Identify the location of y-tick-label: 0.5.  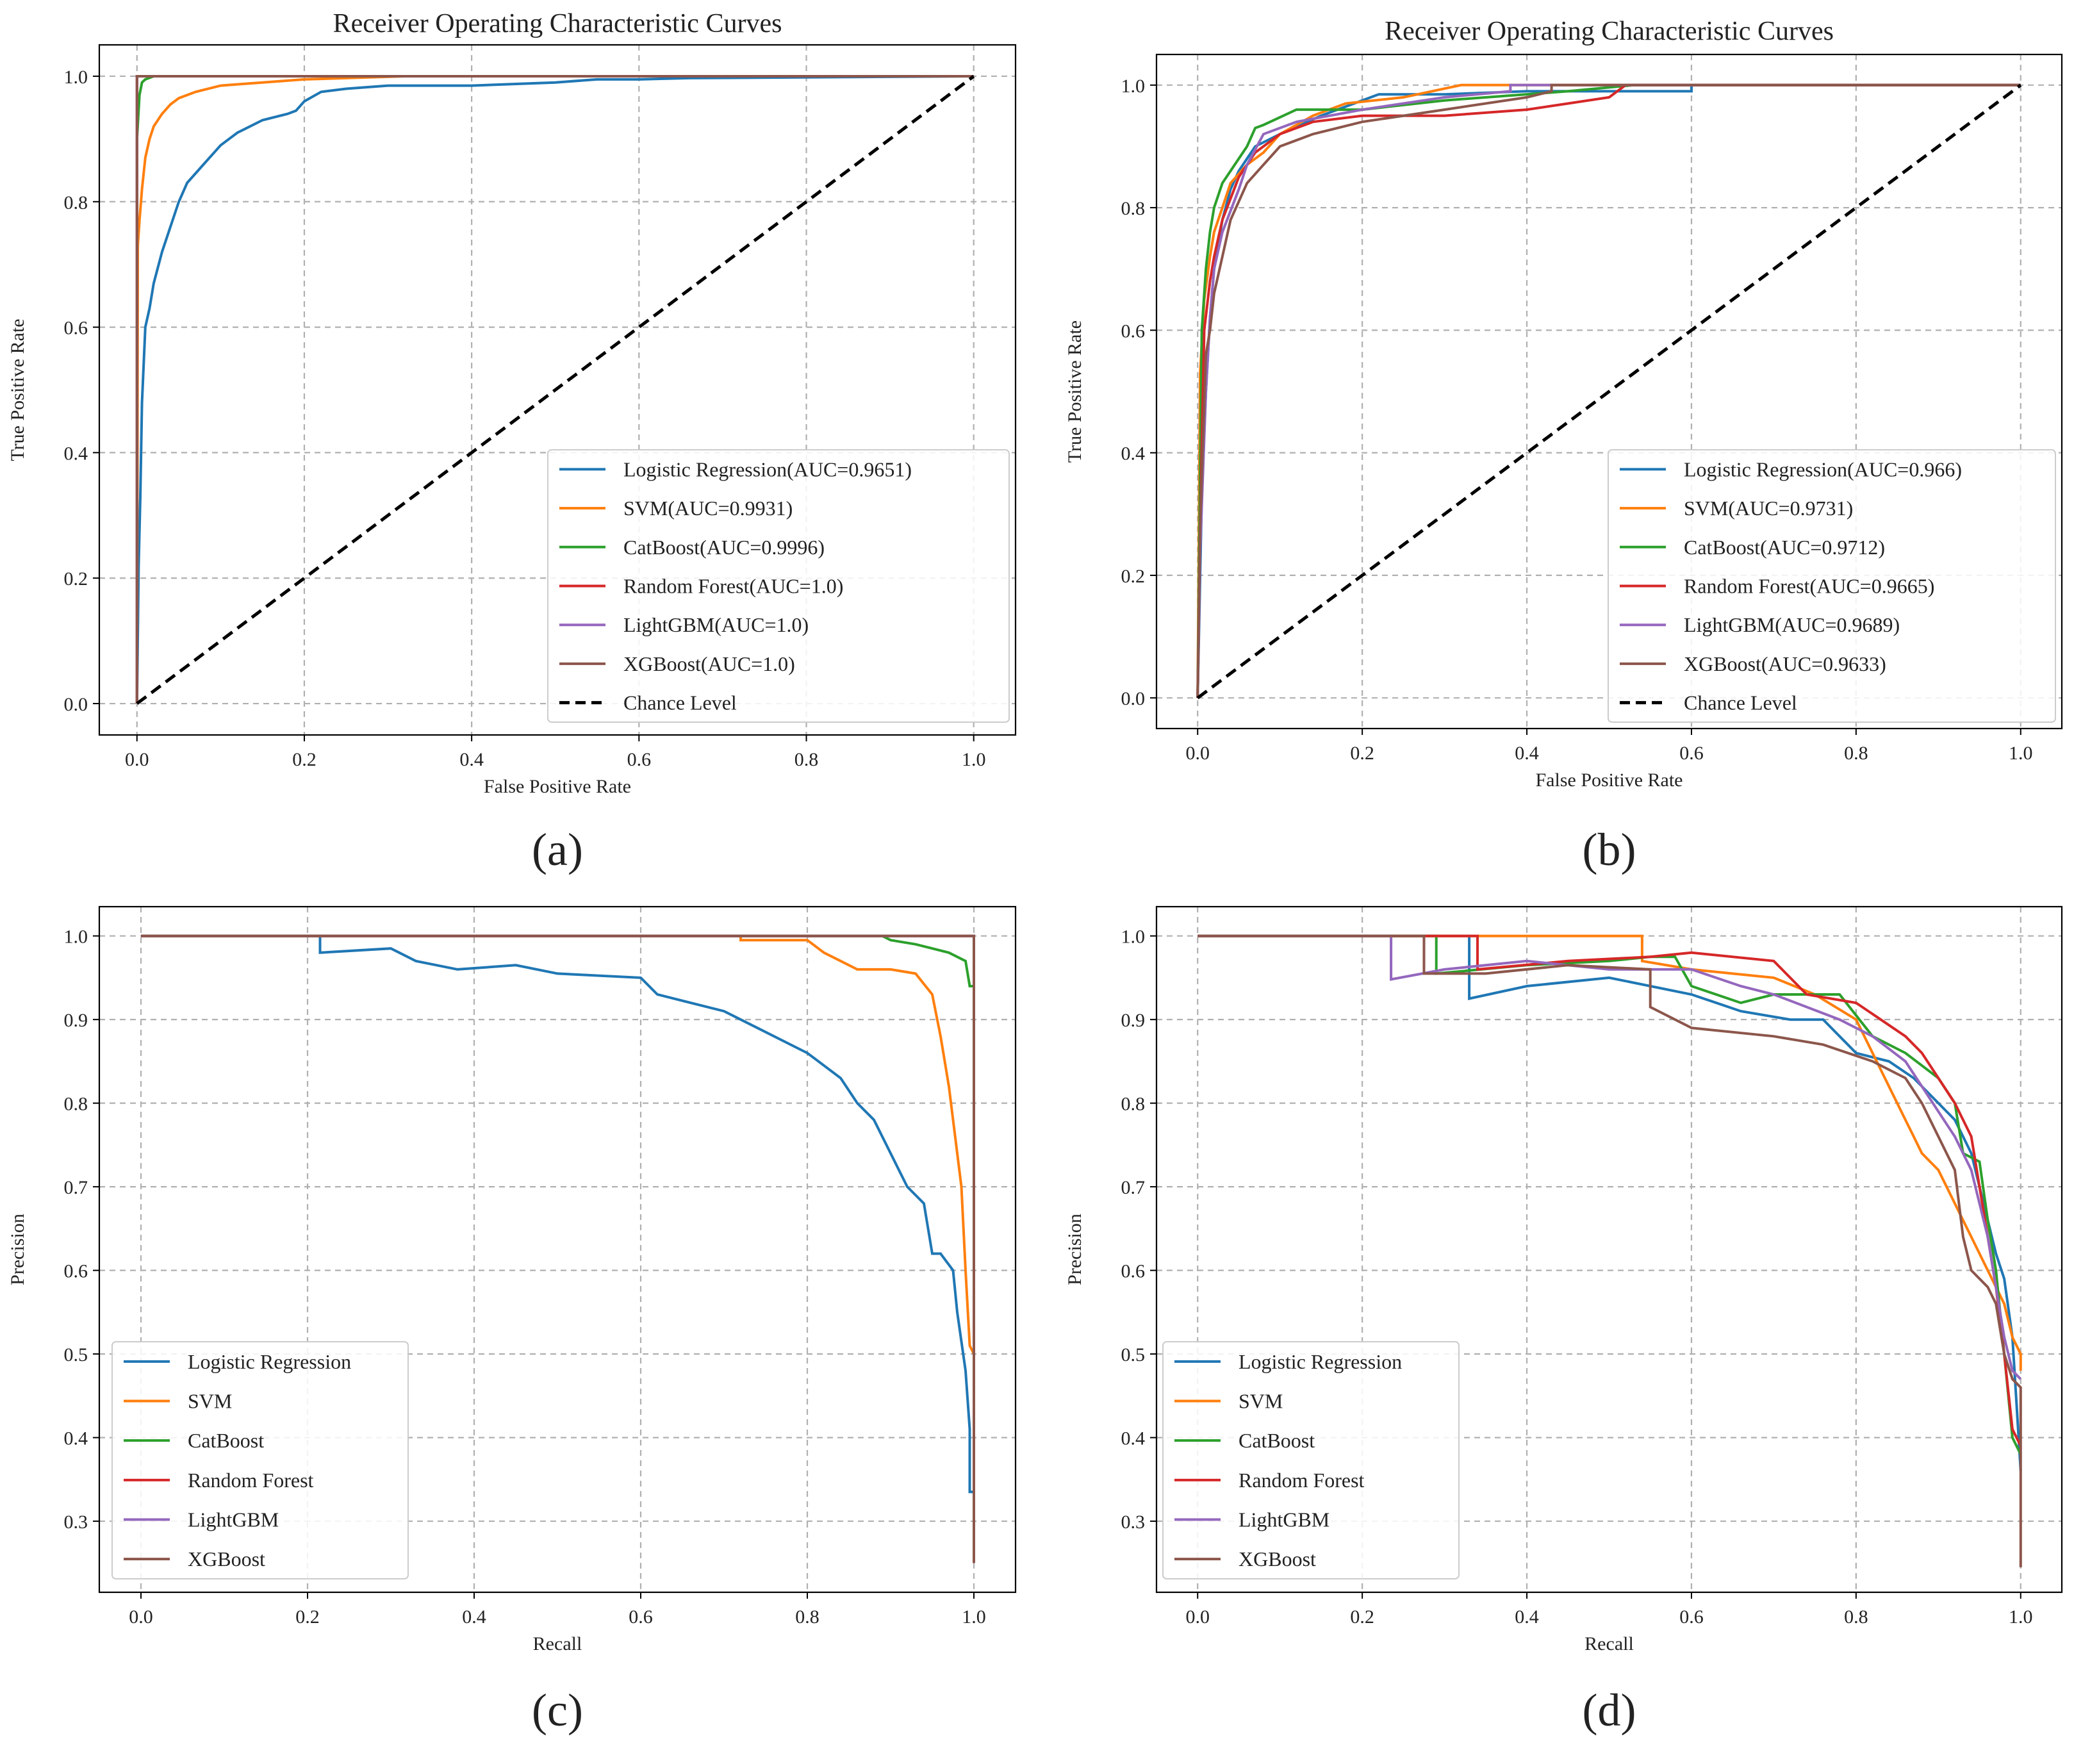
(76, 1354).